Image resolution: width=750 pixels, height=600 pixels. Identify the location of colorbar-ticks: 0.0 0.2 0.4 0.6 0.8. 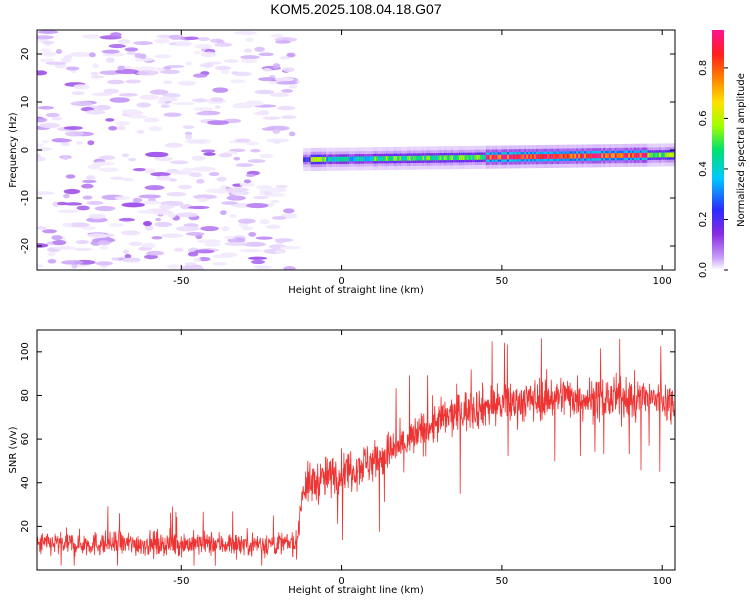
(713, 169).